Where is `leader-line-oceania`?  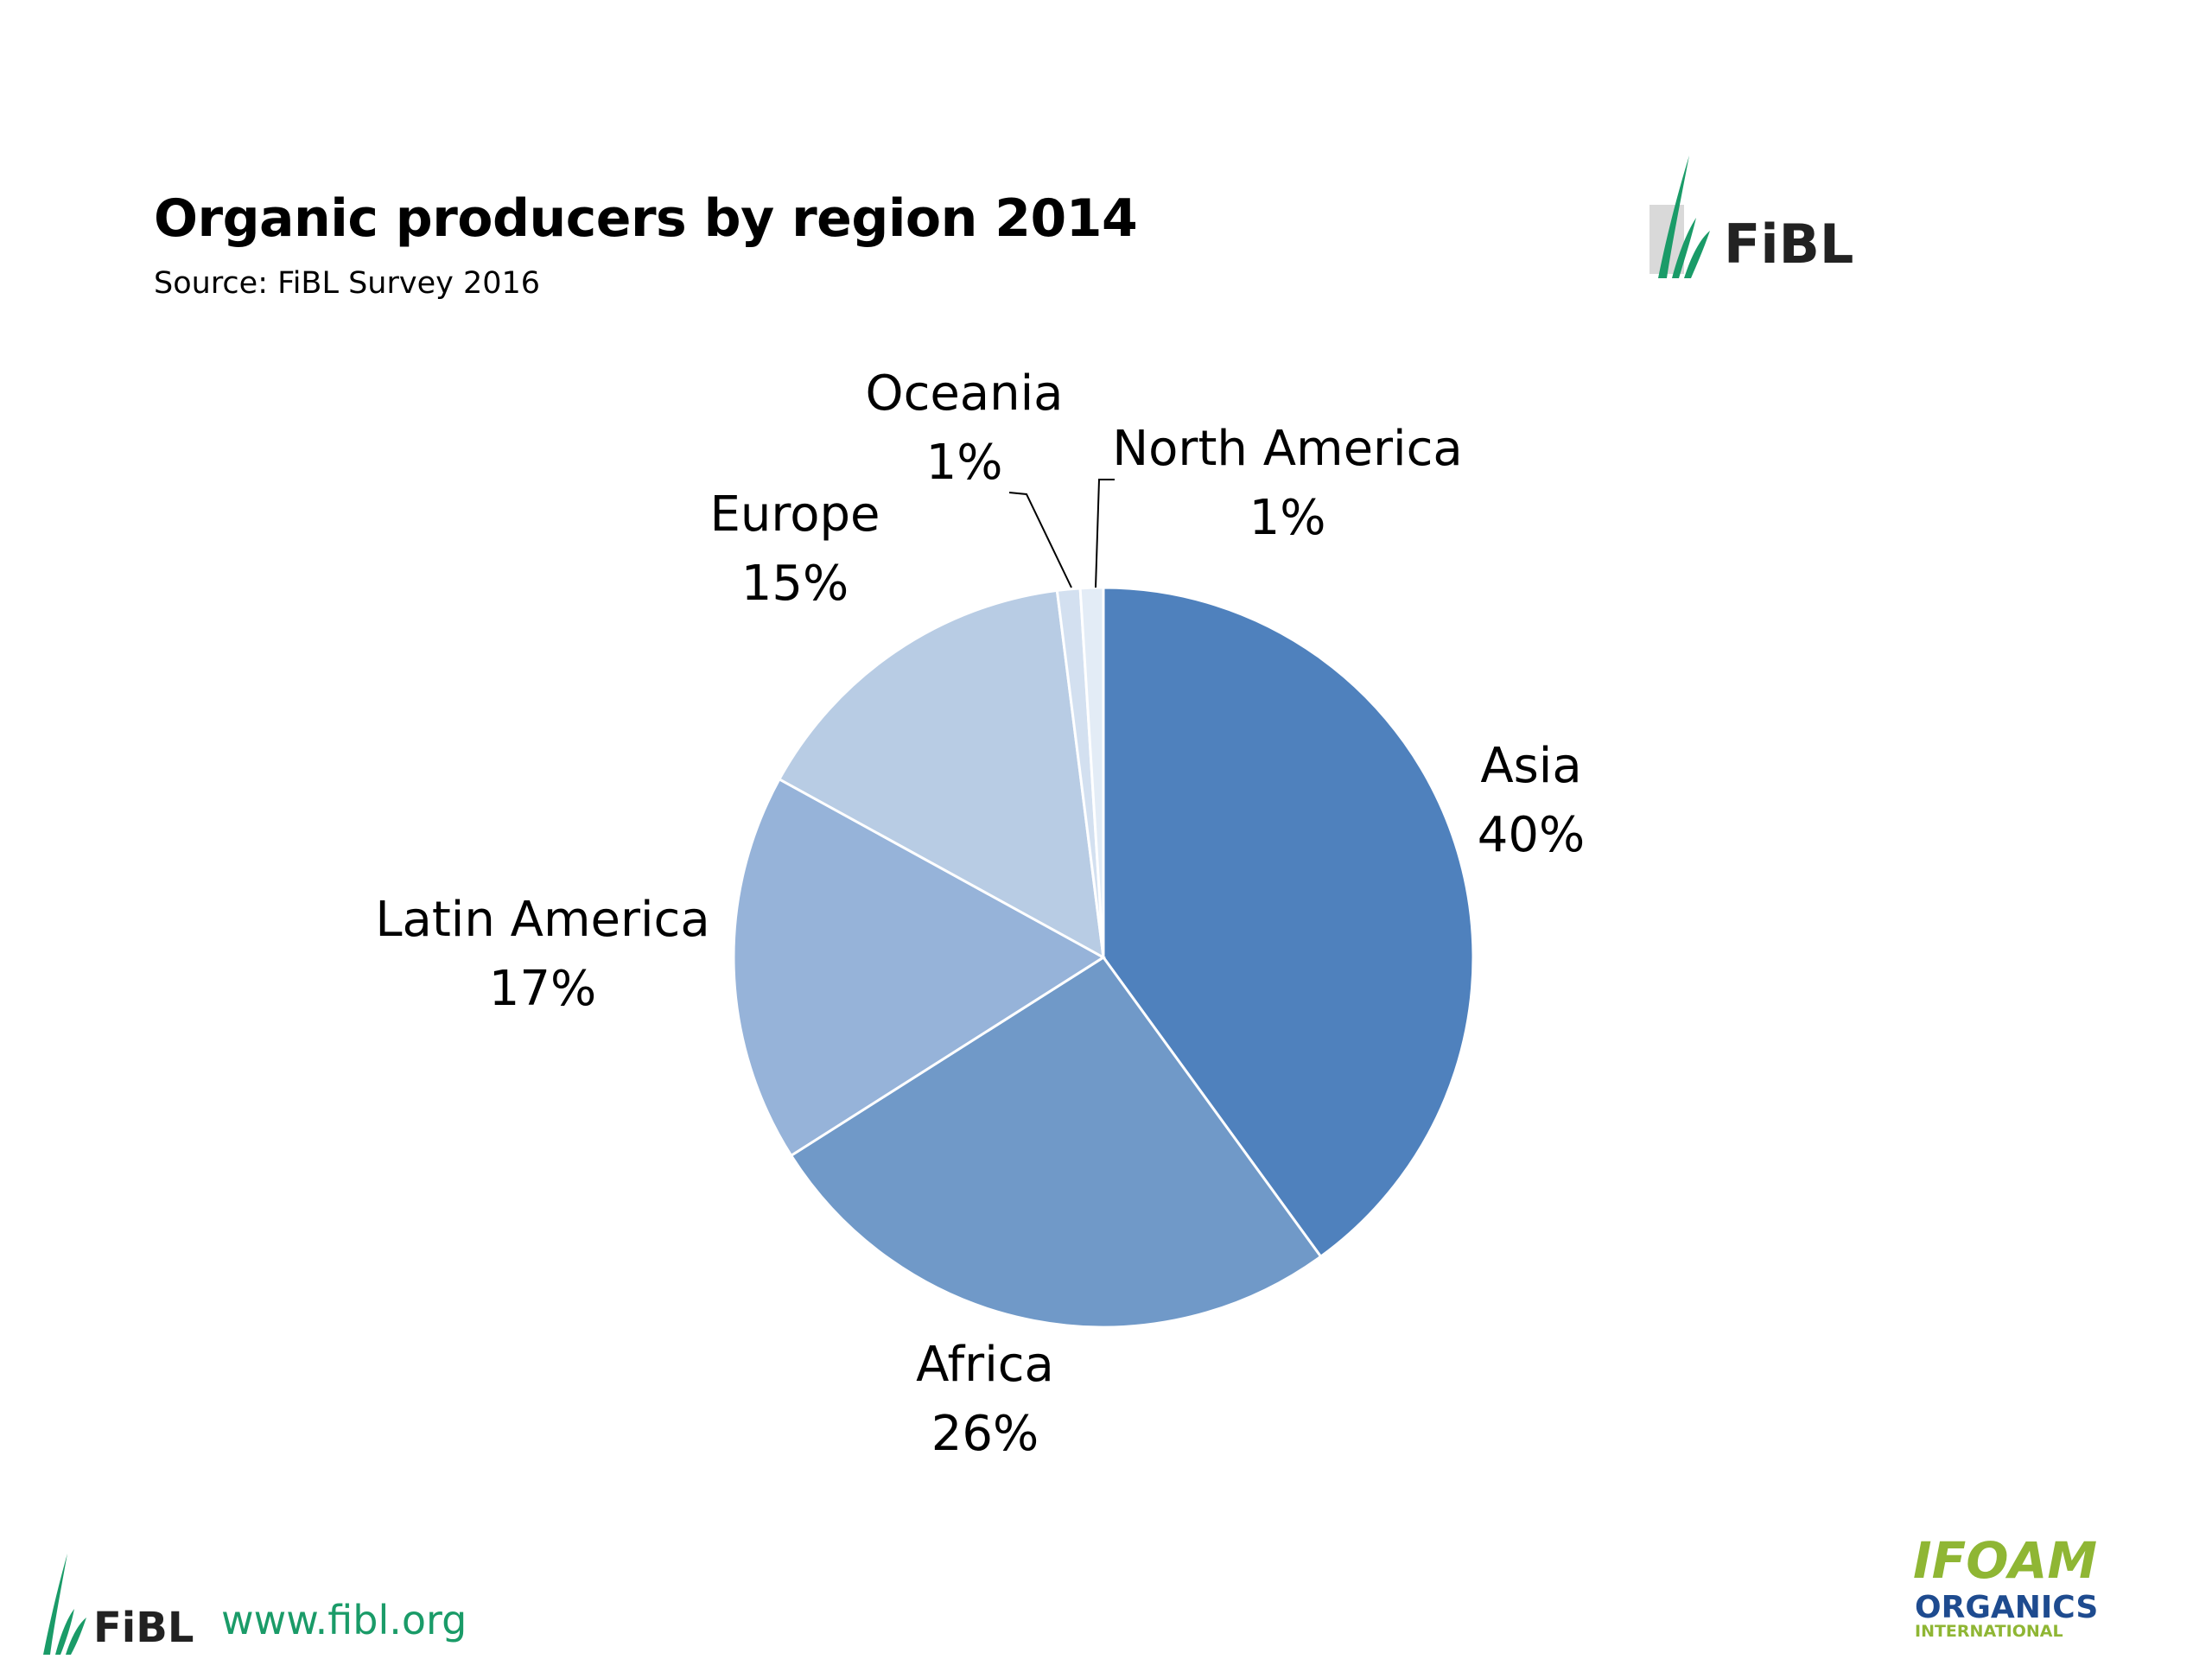
leader-line-oceania is located at coordinates (1040, 540).